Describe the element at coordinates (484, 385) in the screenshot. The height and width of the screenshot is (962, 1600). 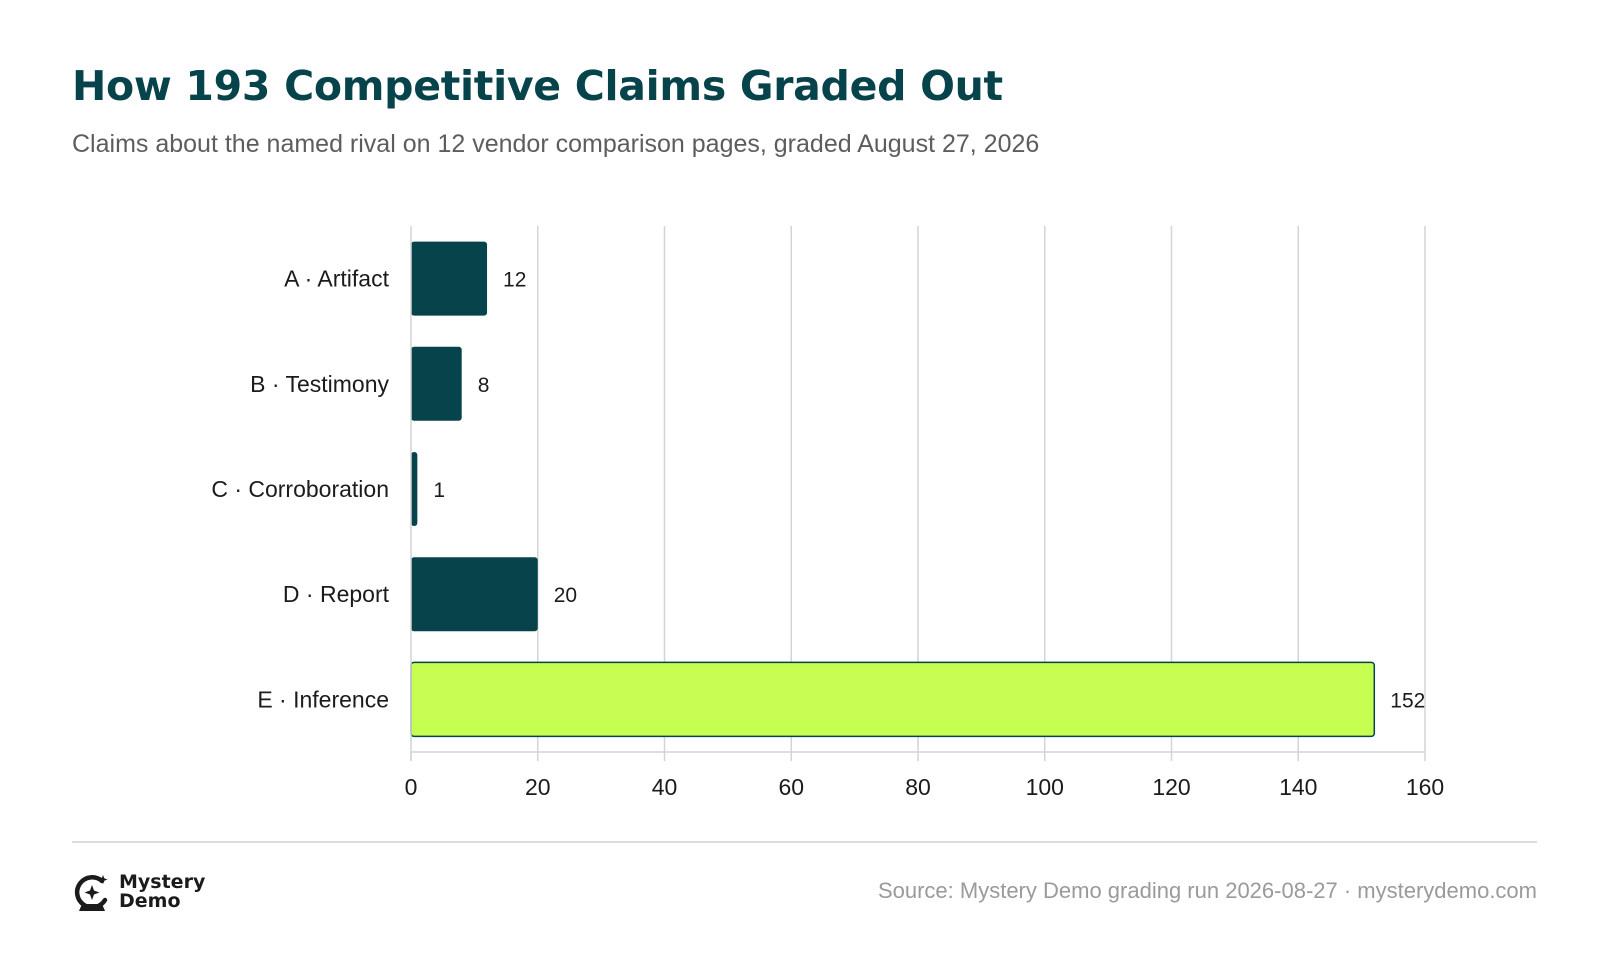
I see `data-label: 8` at that location.